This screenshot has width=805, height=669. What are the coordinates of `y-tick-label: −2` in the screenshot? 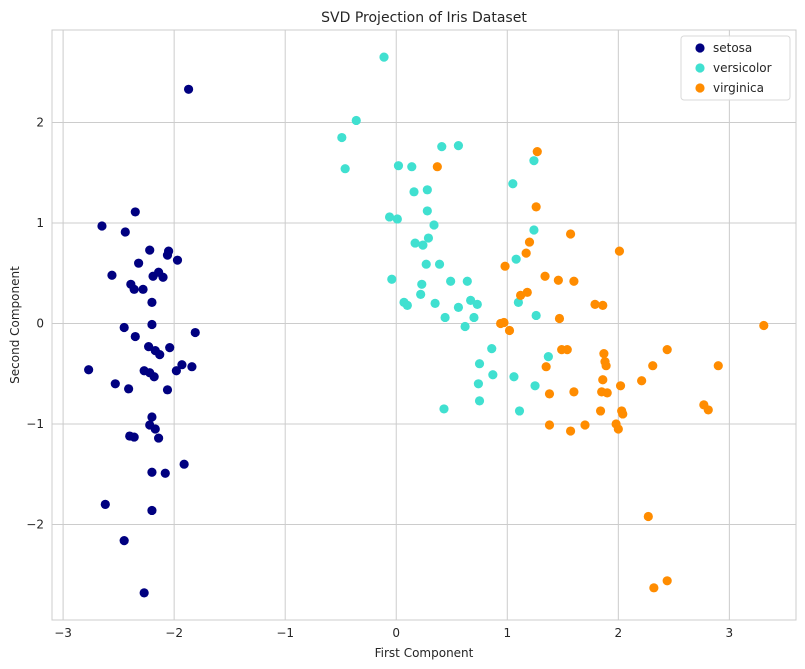 It's located at (35, 525).